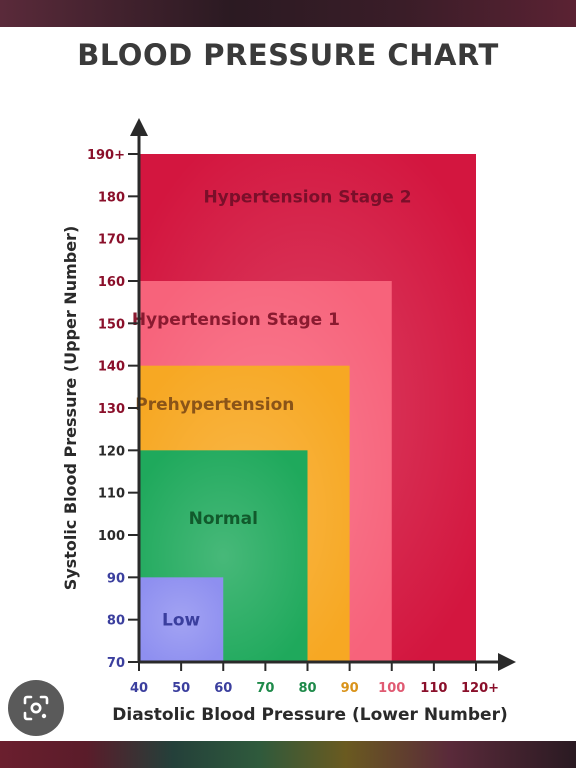 This screenshot has height=768, width=576. I want to click on google-lens-button, so click(36, 708).